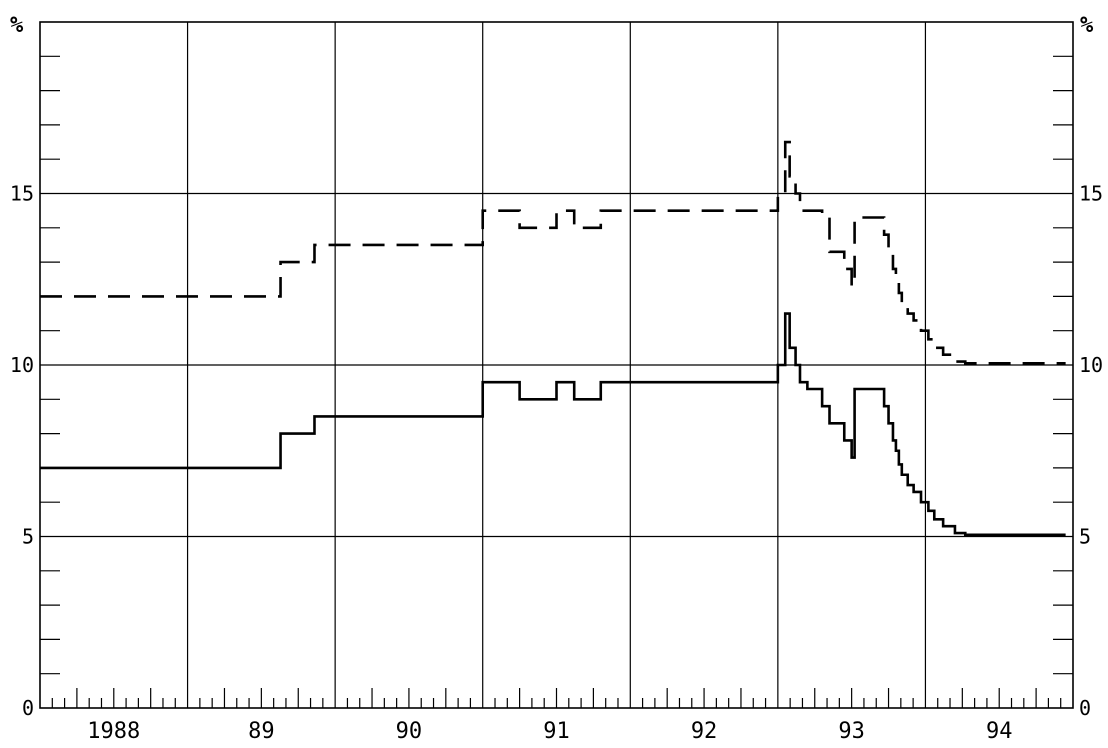  Describe the element at coordinates (999, 731) in the screenshot. I see `x-tick-label: 94` at that location.